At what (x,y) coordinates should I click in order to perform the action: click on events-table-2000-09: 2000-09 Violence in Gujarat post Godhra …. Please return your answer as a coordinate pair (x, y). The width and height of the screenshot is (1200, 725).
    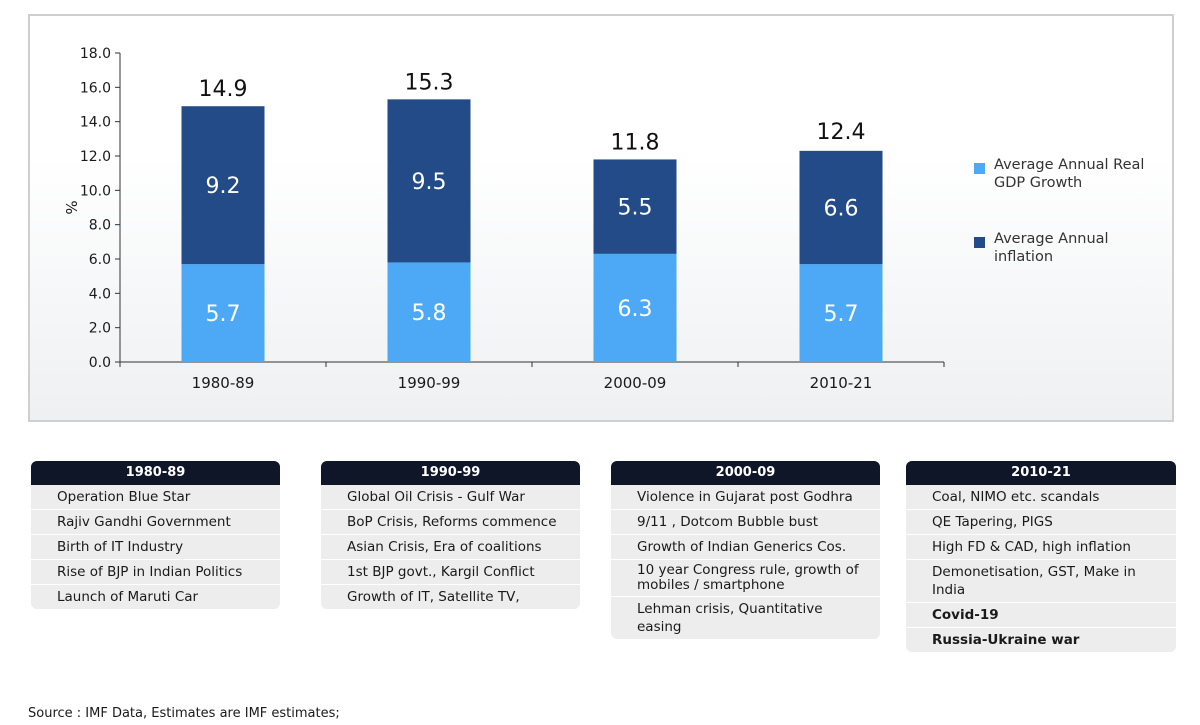
    Looking at the image, I should click on (745, 550).